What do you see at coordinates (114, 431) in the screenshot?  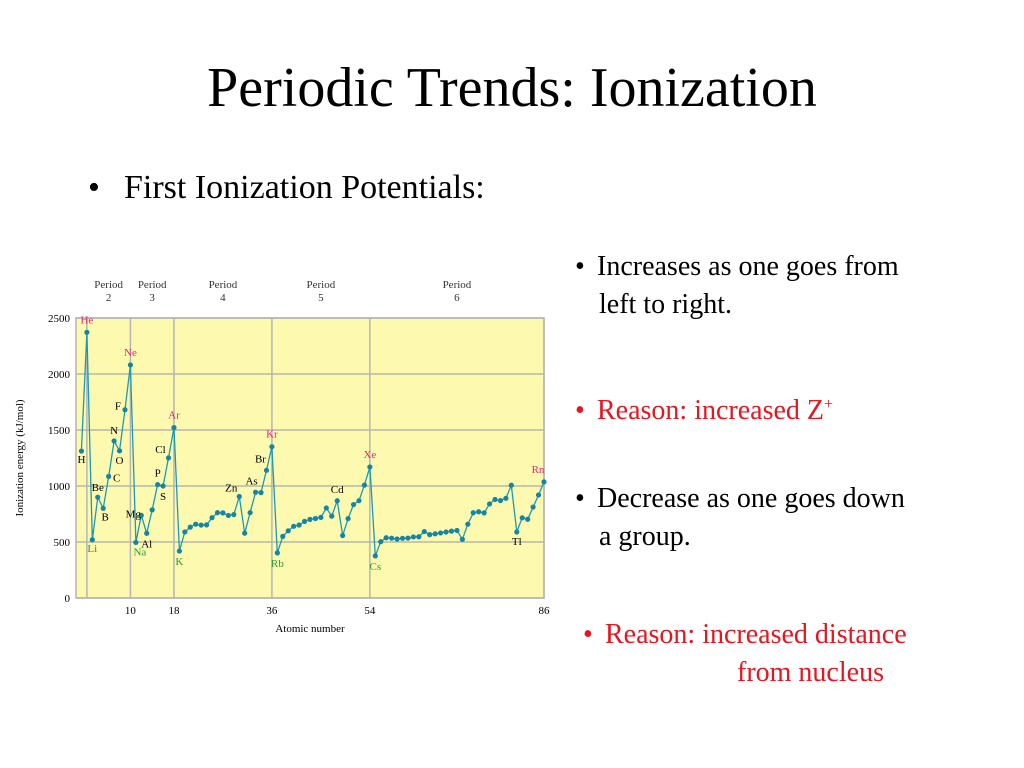 I see `element-label-n: N` at bounding box center [114, 431].